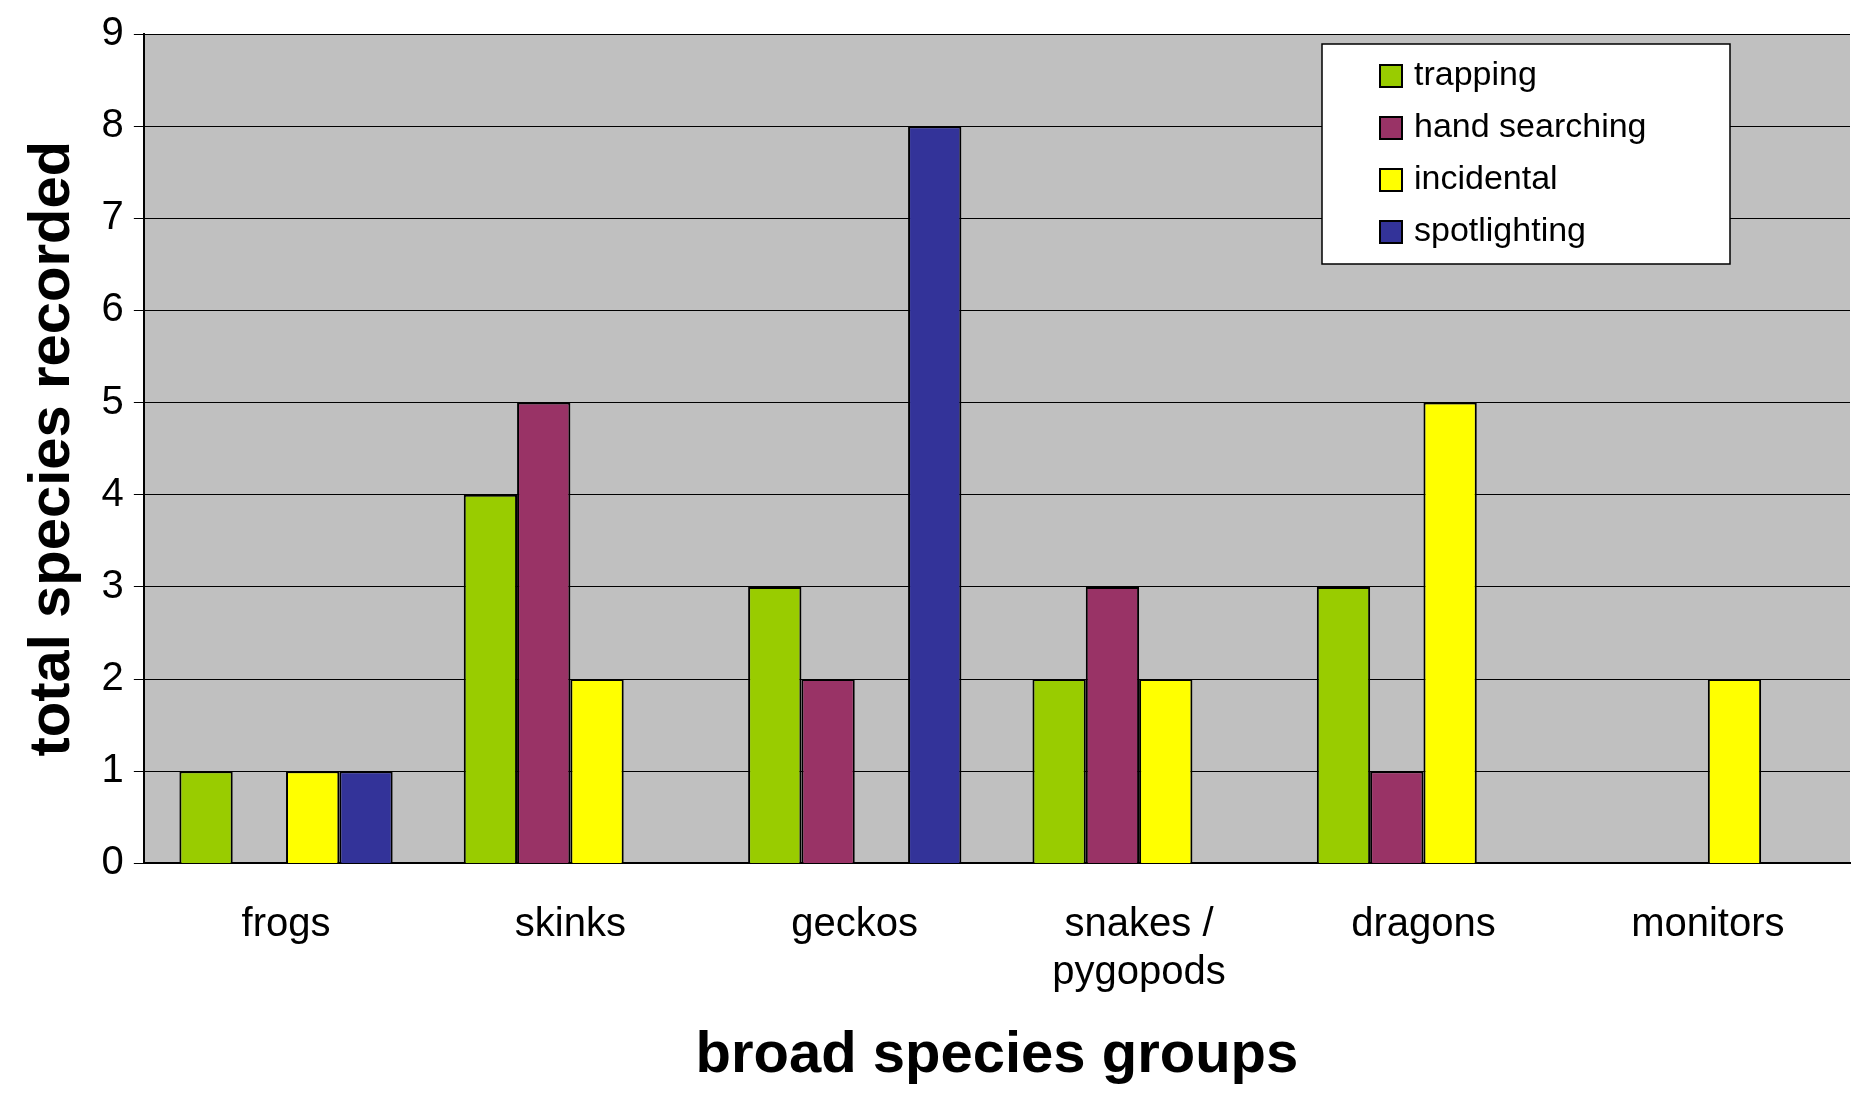 The image size is (1852, 1105). I want to click on legend-label: incidental, so click(1486, 177).